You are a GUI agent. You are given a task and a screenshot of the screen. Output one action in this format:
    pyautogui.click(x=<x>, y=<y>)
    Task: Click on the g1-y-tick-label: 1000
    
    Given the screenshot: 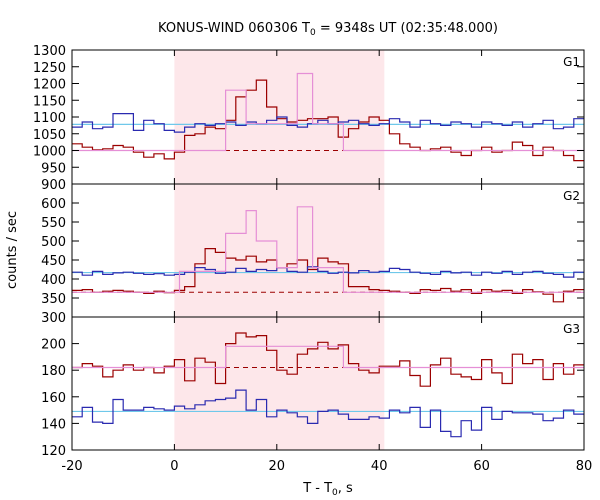 What is the action you would take?
    pyautogui.click(x=49, y=152)
    